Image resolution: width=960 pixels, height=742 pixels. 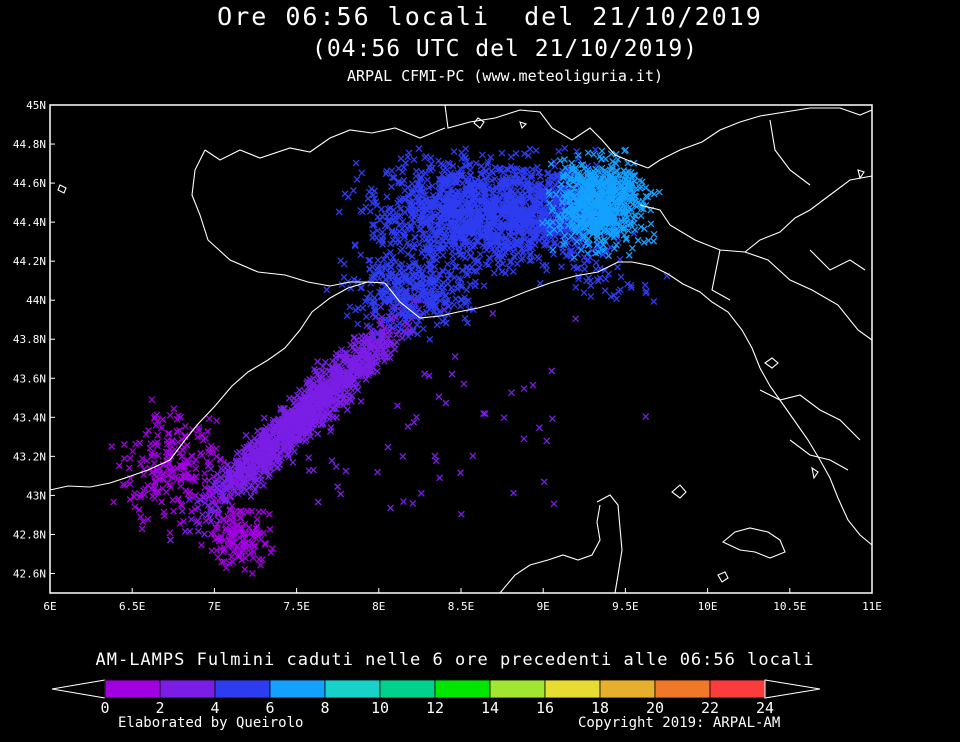 I want to click on legend-tick-label: 0, so click(x=104, y=708).